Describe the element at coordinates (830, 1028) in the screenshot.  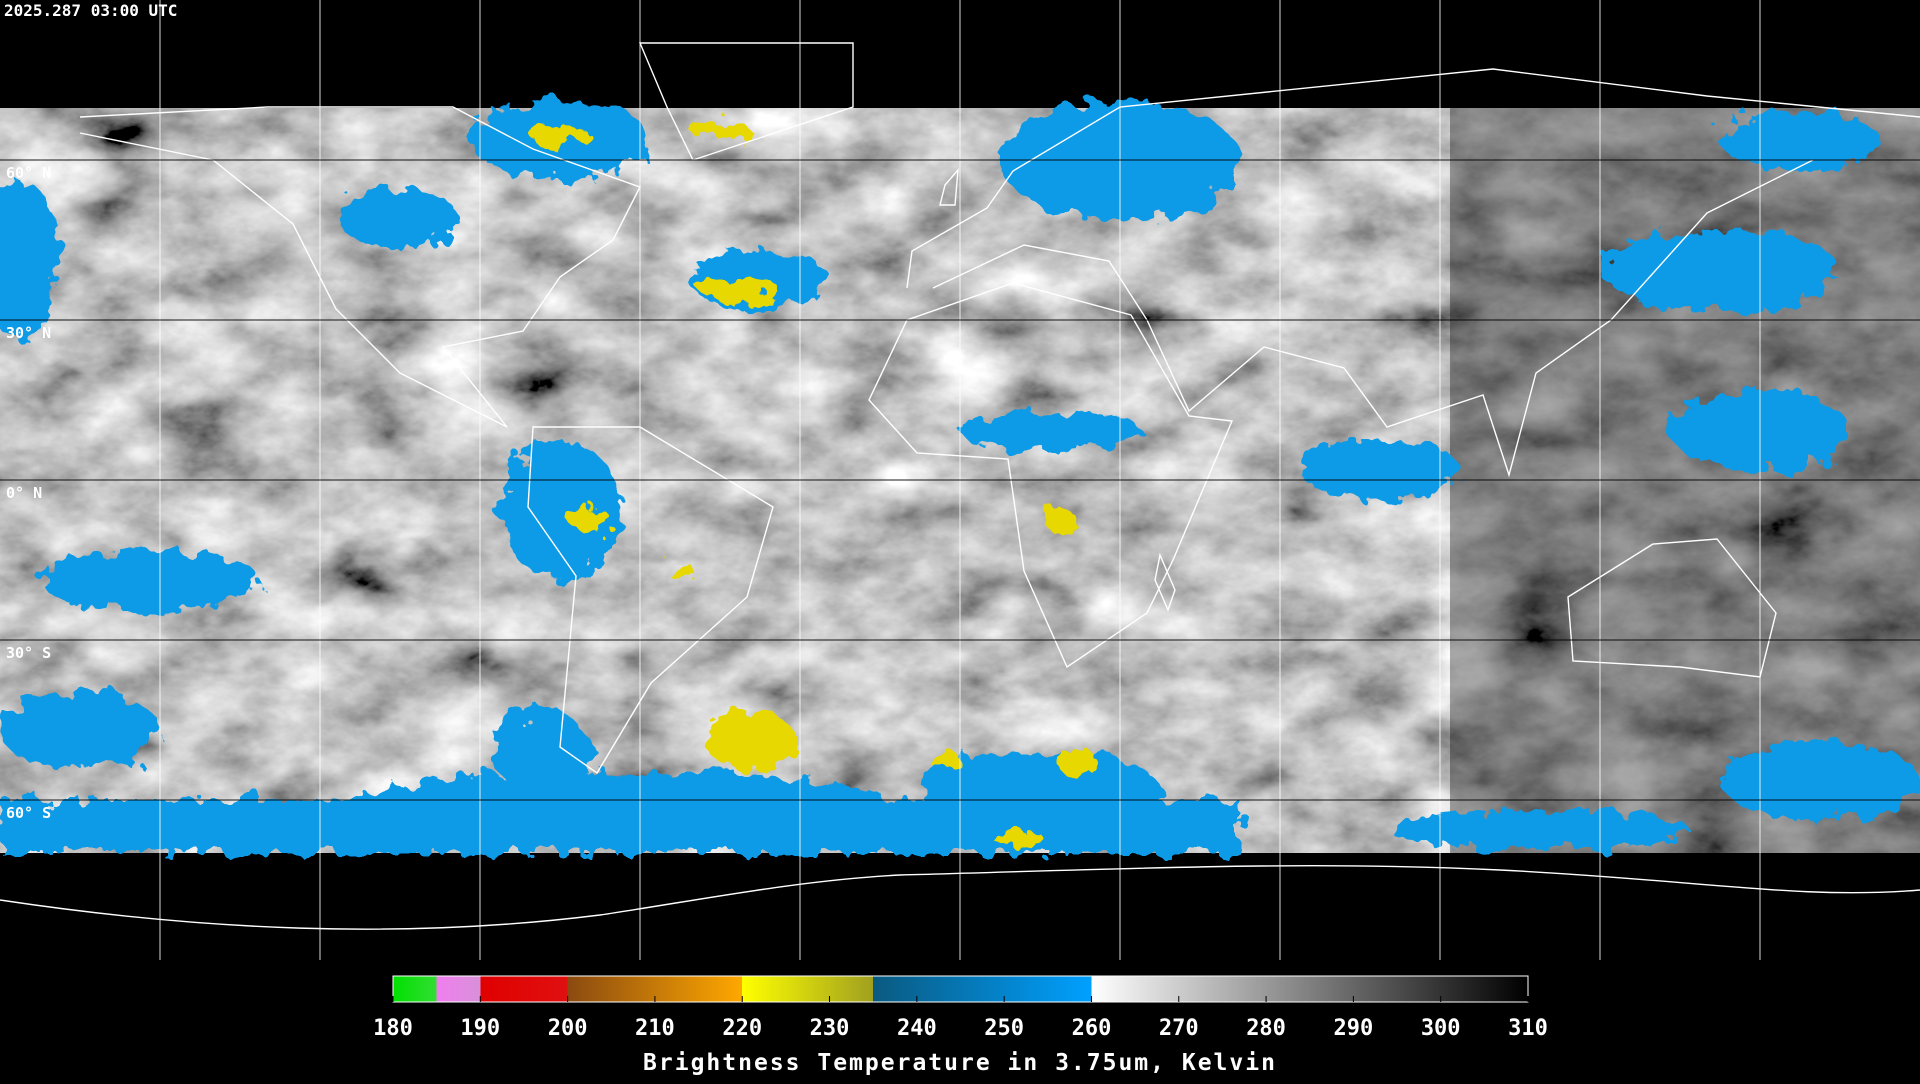
I see `colorbar-tick-label: 230` at that location.